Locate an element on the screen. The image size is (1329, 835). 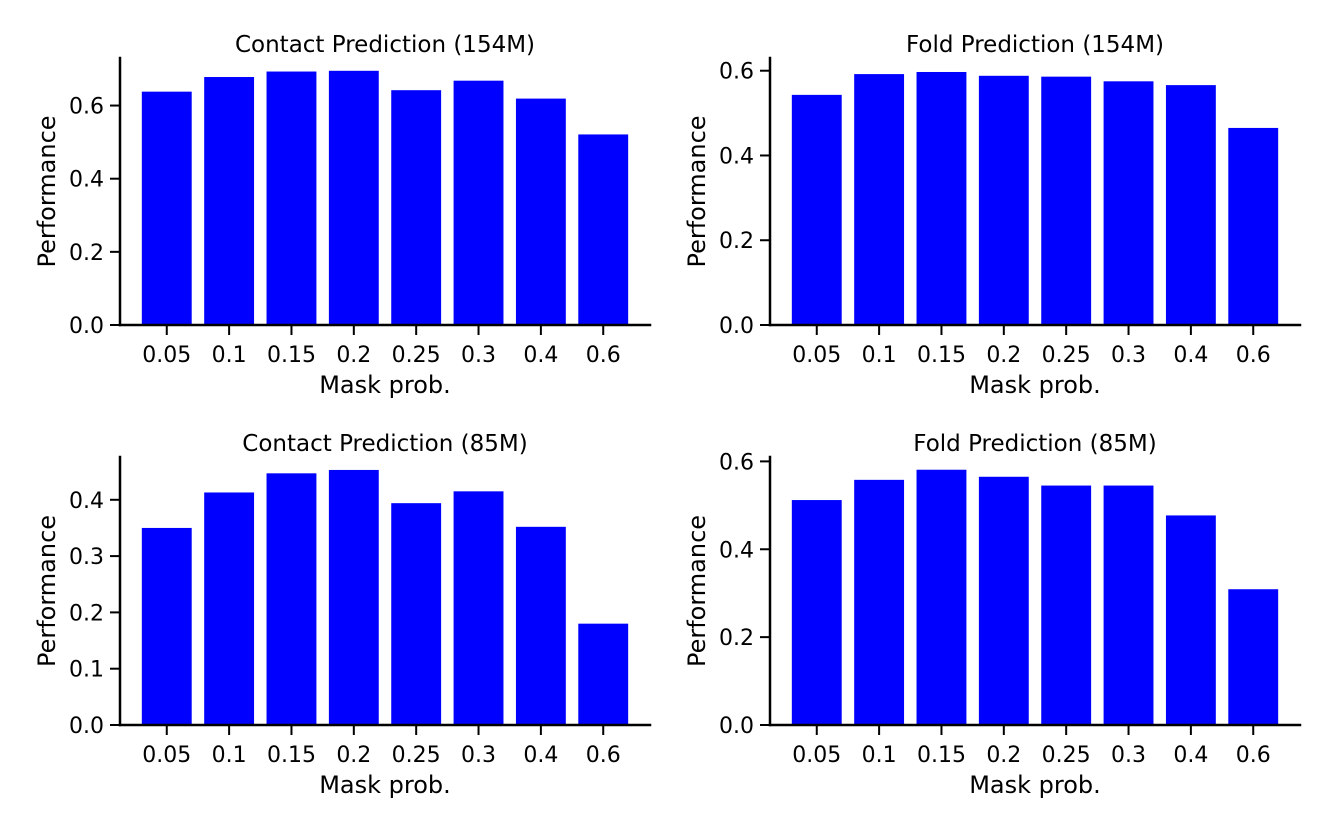
chart-title: Contact Prediction (85M) is located at coordinates (384, 444).